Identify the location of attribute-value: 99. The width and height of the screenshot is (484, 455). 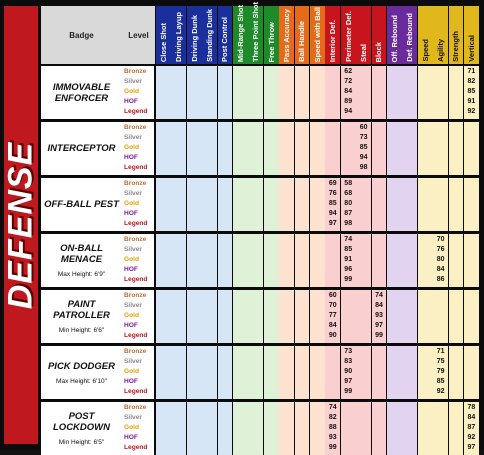
(348, 391).